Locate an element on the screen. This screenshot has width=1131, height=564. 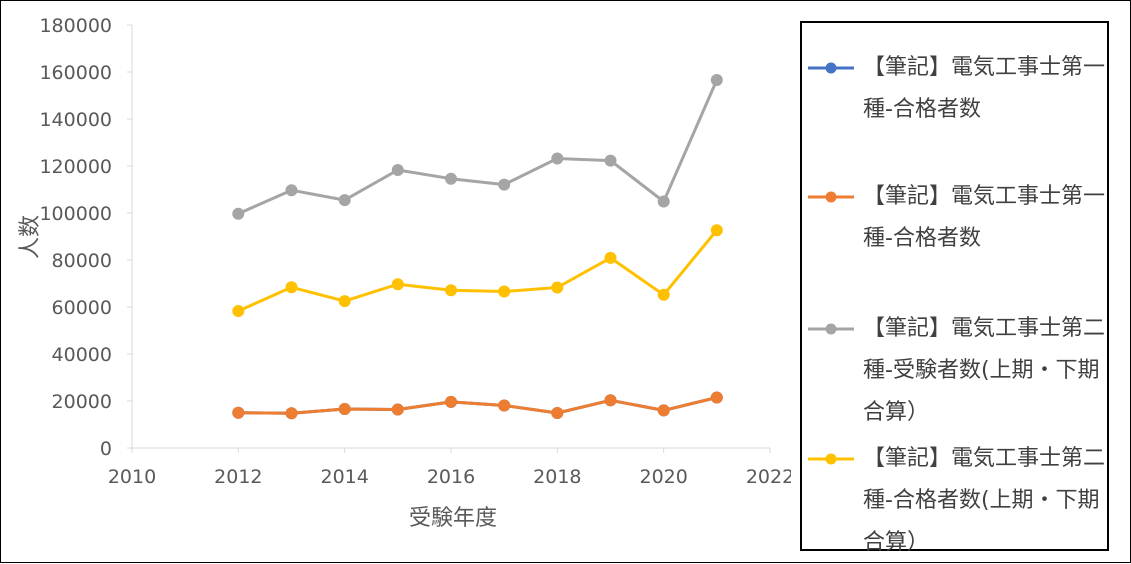
y-tick-label: 40000 is located at coordinates (82, 355).